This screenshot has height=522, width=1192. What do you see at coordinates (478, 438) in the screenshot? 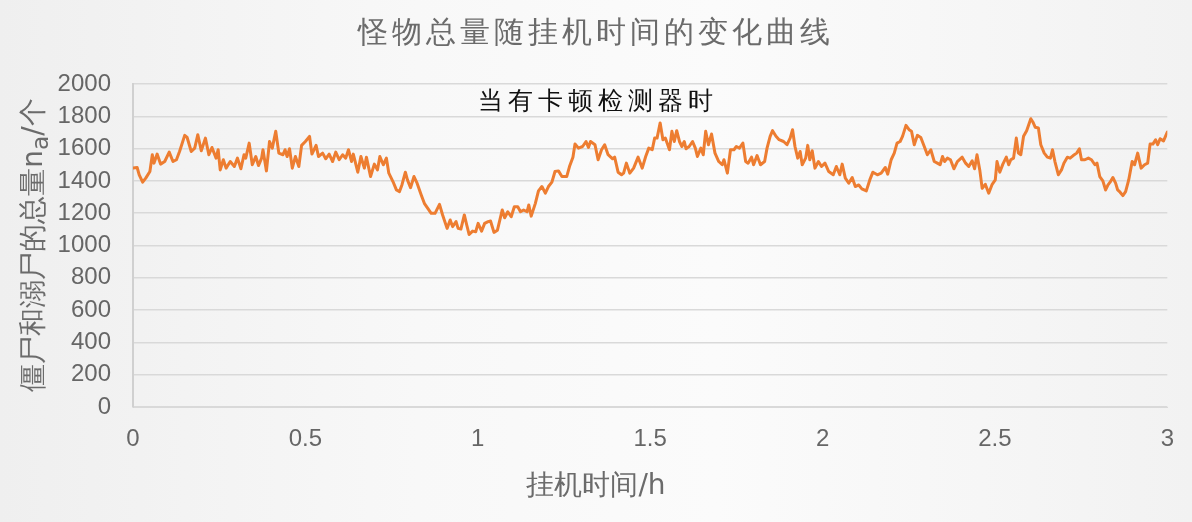
I see `x-tick-label: 1` at bounding box center [478, 438].